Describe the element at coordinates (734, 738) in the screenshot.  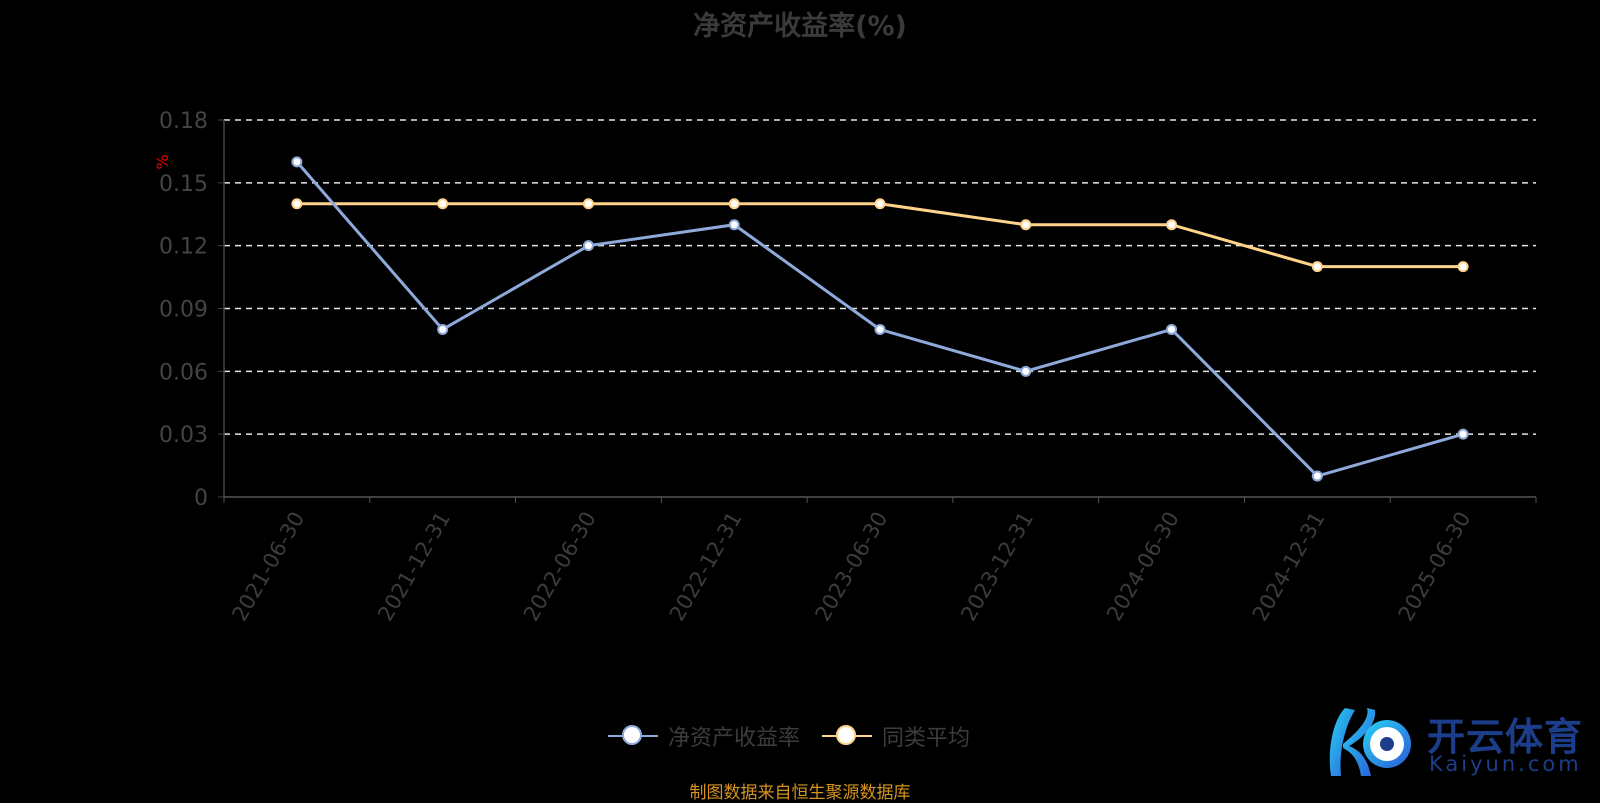
I see `legend-label-roe: 净资产收益率` at that location.